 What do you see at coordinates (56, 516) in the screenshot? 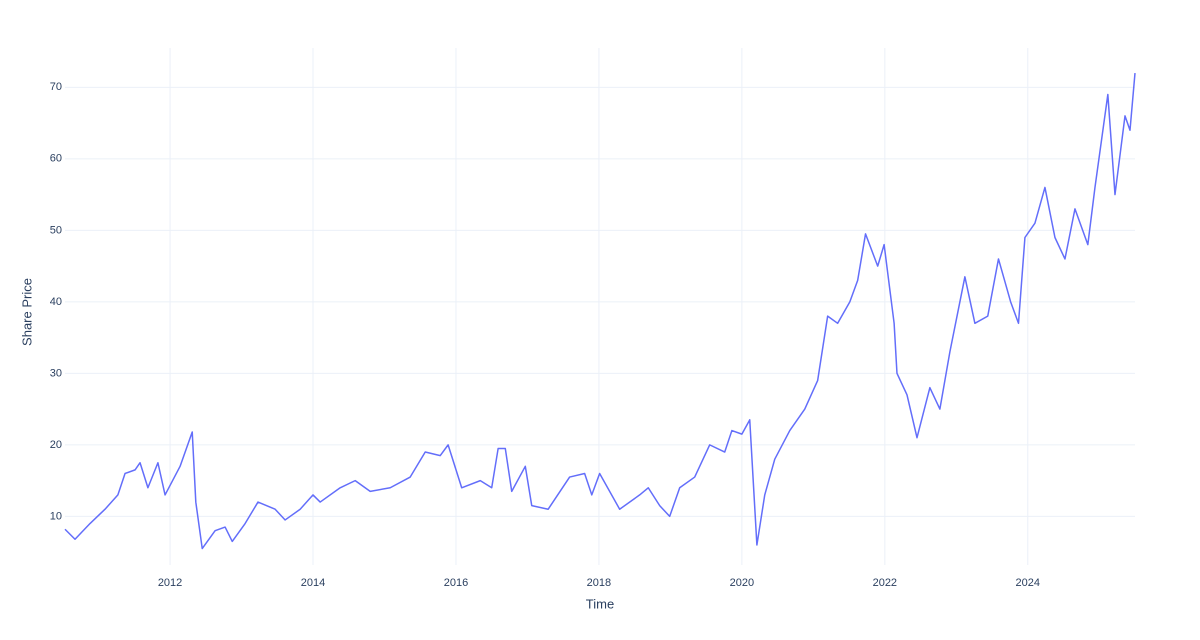
I see `y-tick-label: 10` at bounding box center [56, 516].